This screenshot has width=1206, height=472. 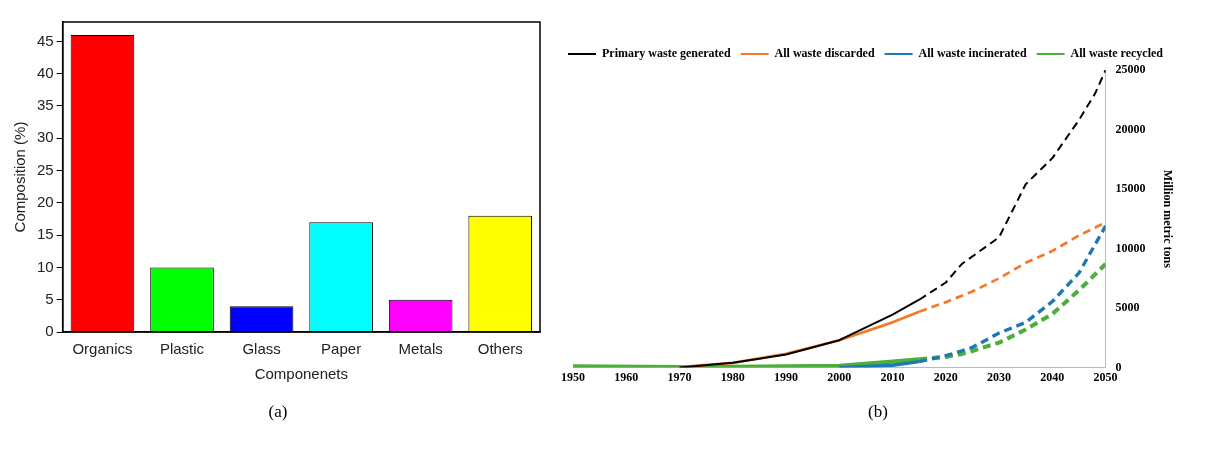 I want to click on x-tick-label: 2040, so click(x=1052, y=376).